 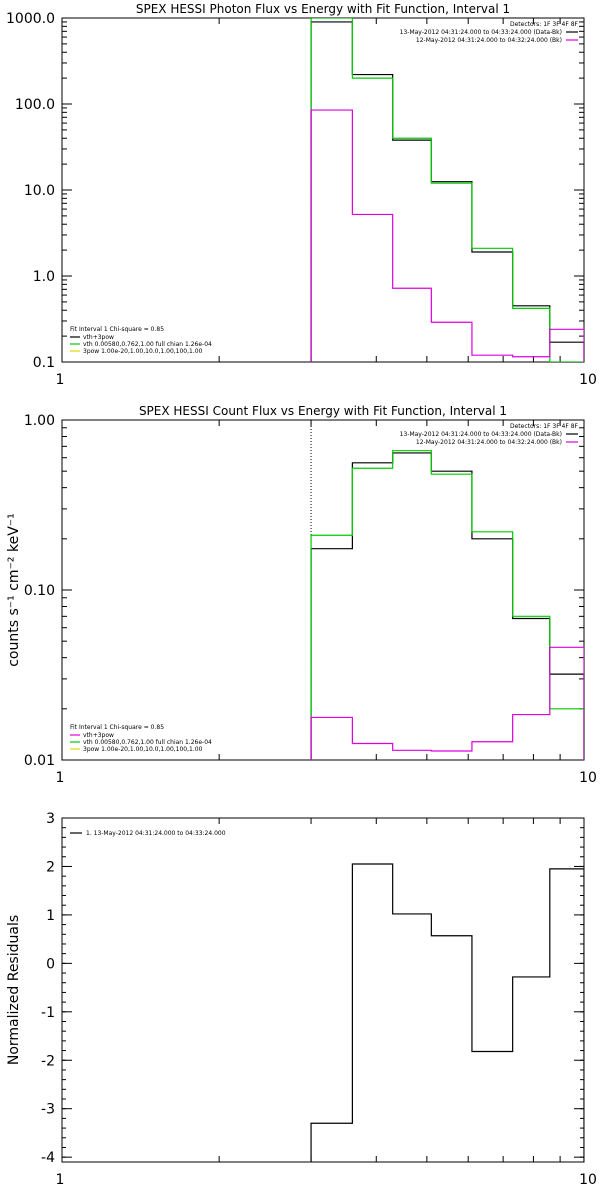 What do you see at coordinates (447, 1012) in the screenshot?
I see `series-0-line` at bounding box center [447, 1012].